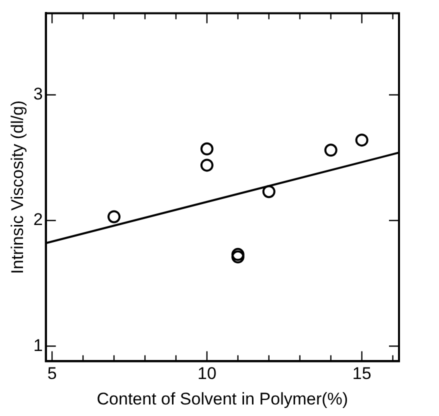  Describe the element at coordinates (17, 187) in the screenshot. I see `y-axis-title: Intrinsic Viscosity (dl/g)` at that location.